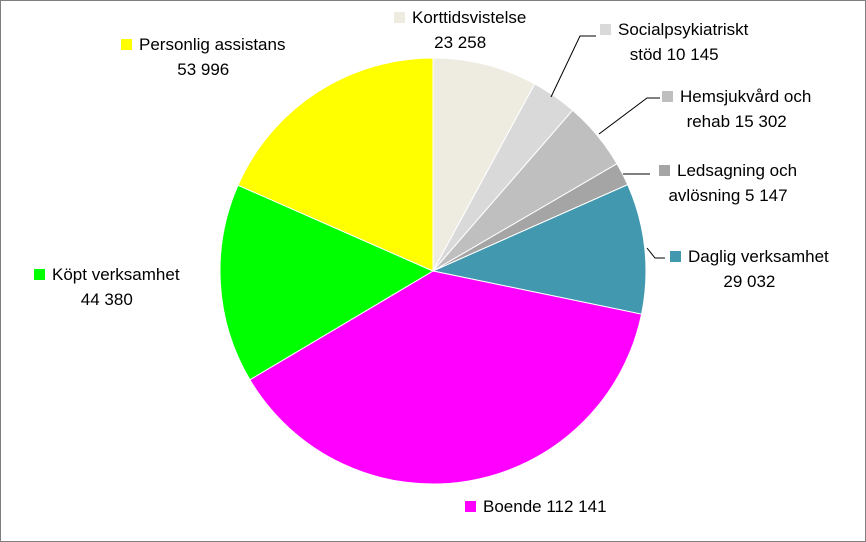 The height and width of the screenshot is (542, 866). What do you see at coordinates (736, 121) in the screenshot?
I see `label-value: rehab 15 302` at bounding box center [736, 121].